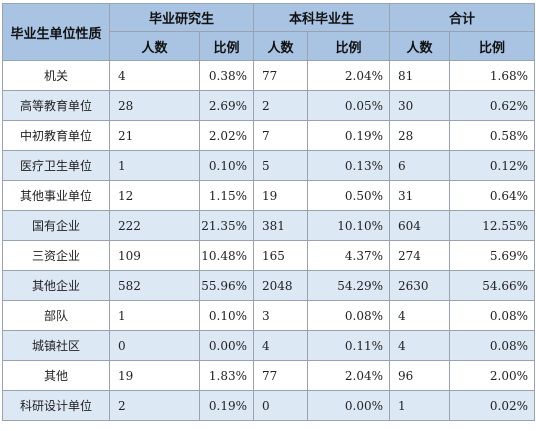 The width and height of the screenshot is (536, 431). I want to click on undergraduate-count: 7, so click(281, 135).